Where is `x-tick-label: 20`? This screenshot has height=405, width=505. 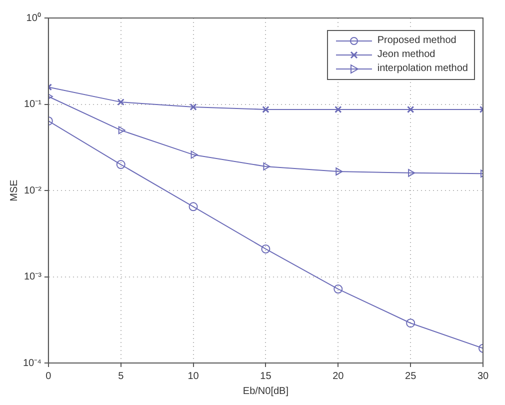 x-tick-label: 20 is located at coordinates (338, 376).